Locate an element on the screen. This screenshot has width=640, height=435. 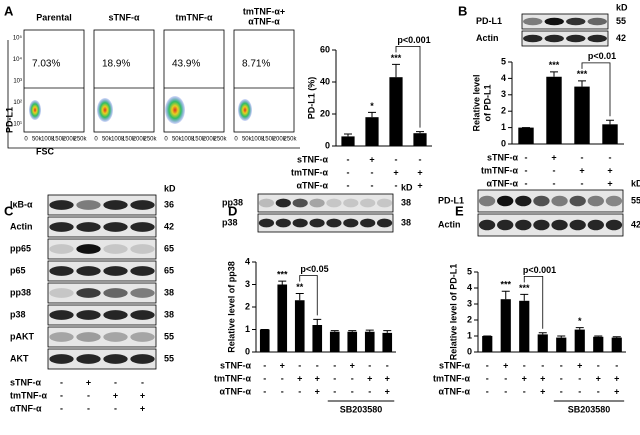
y-tick-label: 5 is located at coordinates (503, 61).